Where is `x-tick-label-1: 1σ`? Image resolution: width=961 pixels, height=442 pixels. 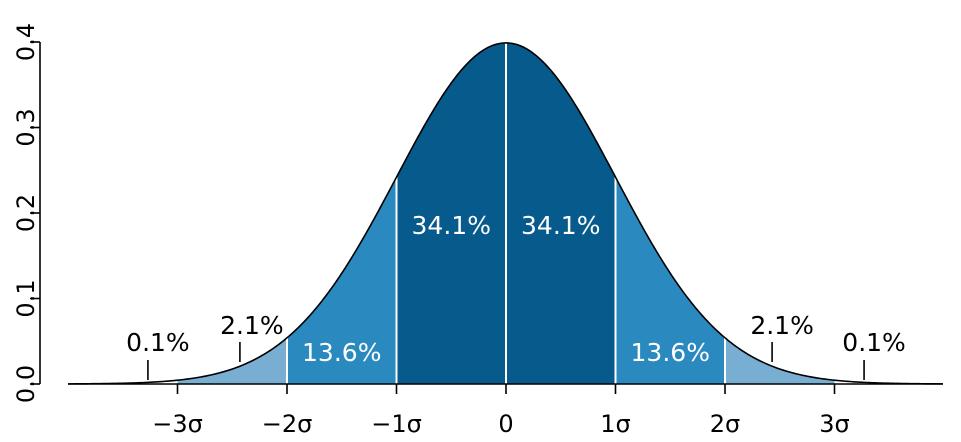
x-tick-label-1: 1σ is located at coordinates (615, 424).